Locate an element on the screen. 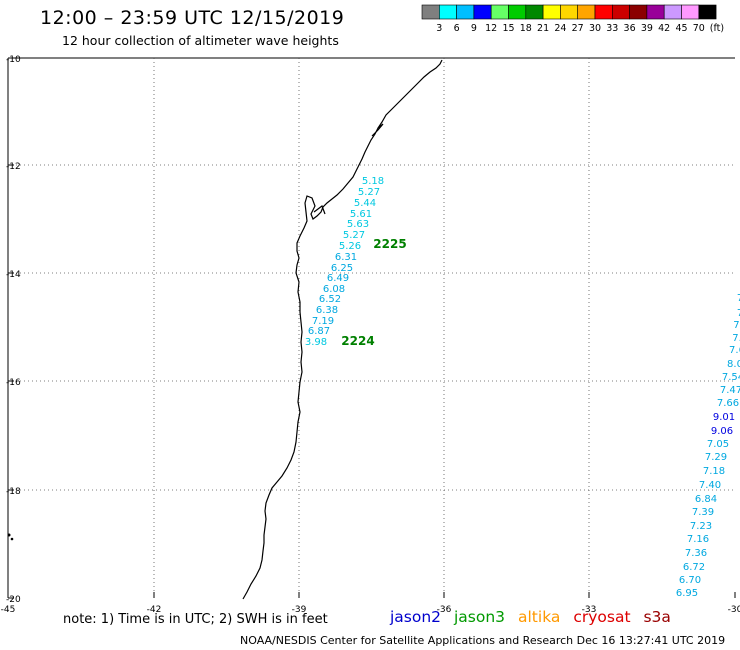 This screenshot has height=650, width=740. x-tick-label: -36 is located at coordinates (444, 610).